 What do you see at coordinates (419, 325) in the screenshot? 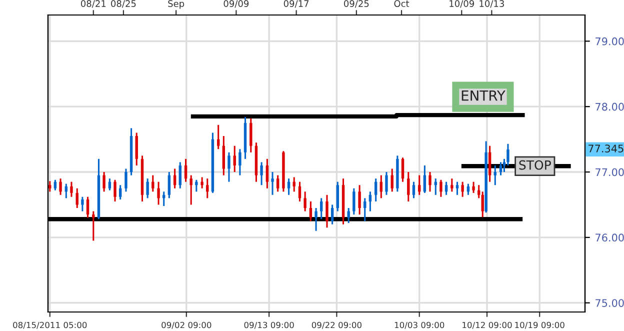
I see `x-tick-label: 10/03 09:00` at bounding box center [419, 325].